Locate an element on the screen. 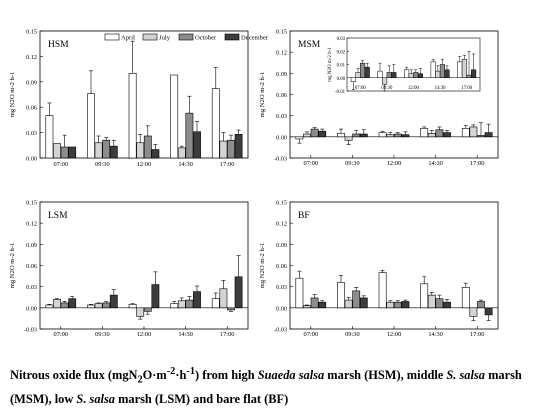 The height and width of the screenshot is (410, 538). inset-x-tick-label: 12:00 is located at coordinates (414, 88).